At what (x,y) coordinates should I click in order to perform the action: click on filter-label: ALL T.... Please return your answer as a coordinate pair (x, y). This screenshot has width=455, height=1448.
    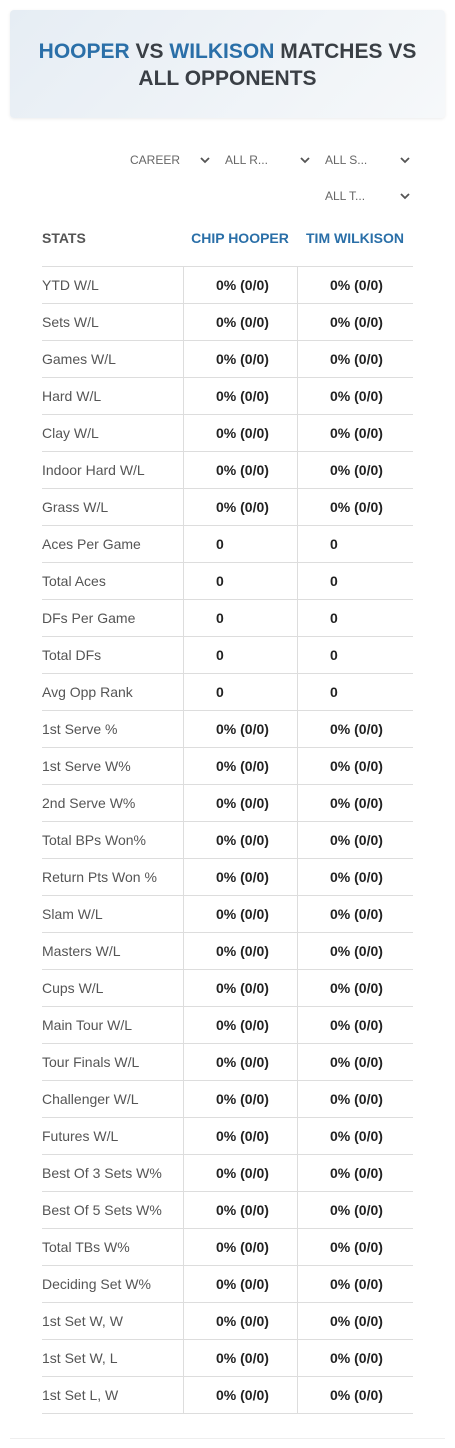
    Looking at the image, I should click on (345, 196).